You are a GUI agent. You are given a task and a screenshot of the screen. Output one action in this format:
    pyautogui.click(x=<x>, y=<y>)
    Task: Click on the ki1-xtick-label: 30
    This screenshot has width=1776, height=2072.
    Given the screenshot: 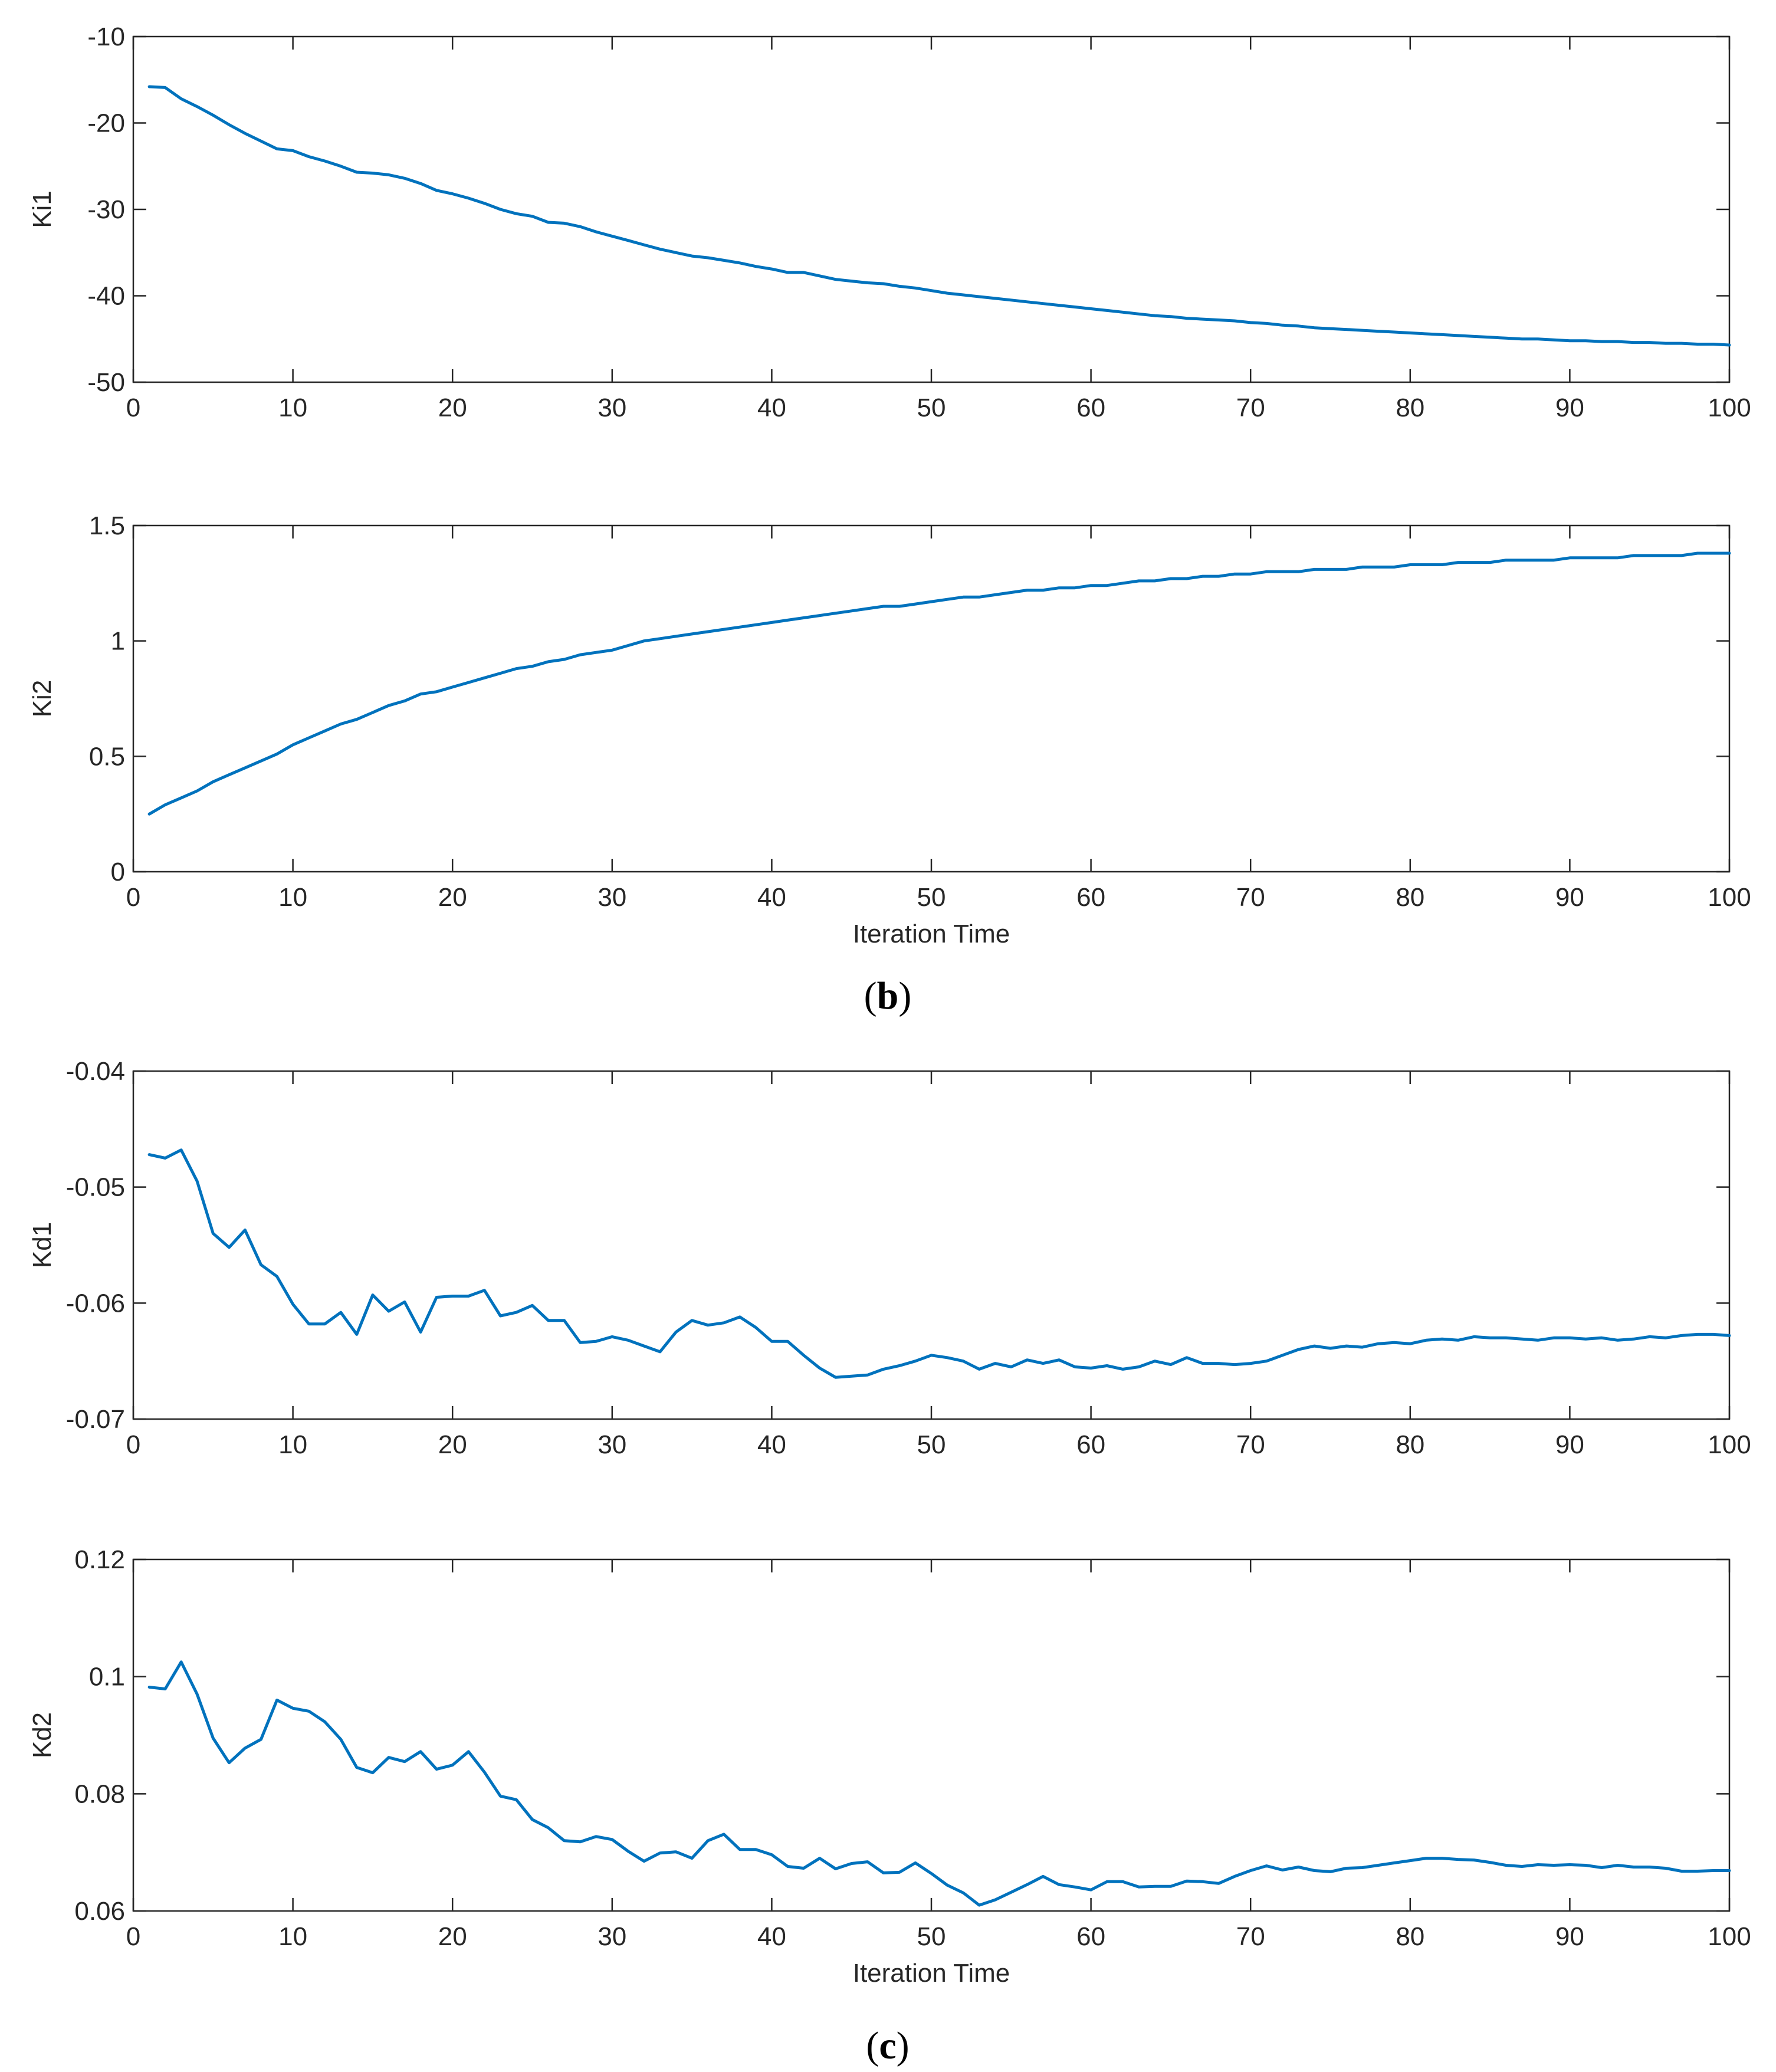 What is the action you would take?
    pyautogui.click(x=612, y=407)
    